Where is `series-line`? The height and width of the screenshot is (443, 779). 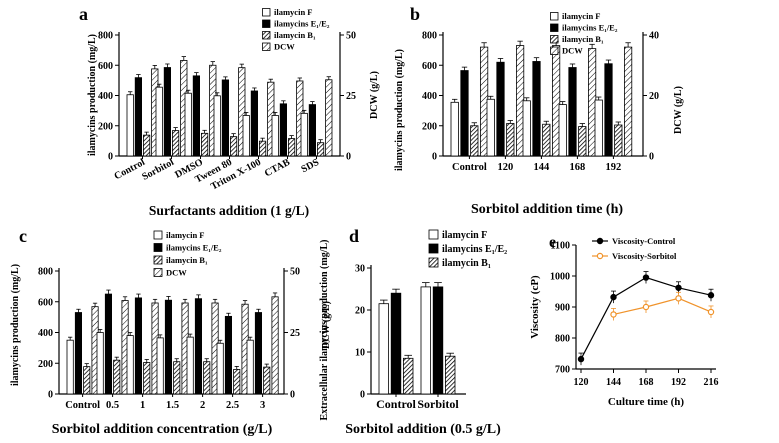 series-line is located at coordinates (662, 306).